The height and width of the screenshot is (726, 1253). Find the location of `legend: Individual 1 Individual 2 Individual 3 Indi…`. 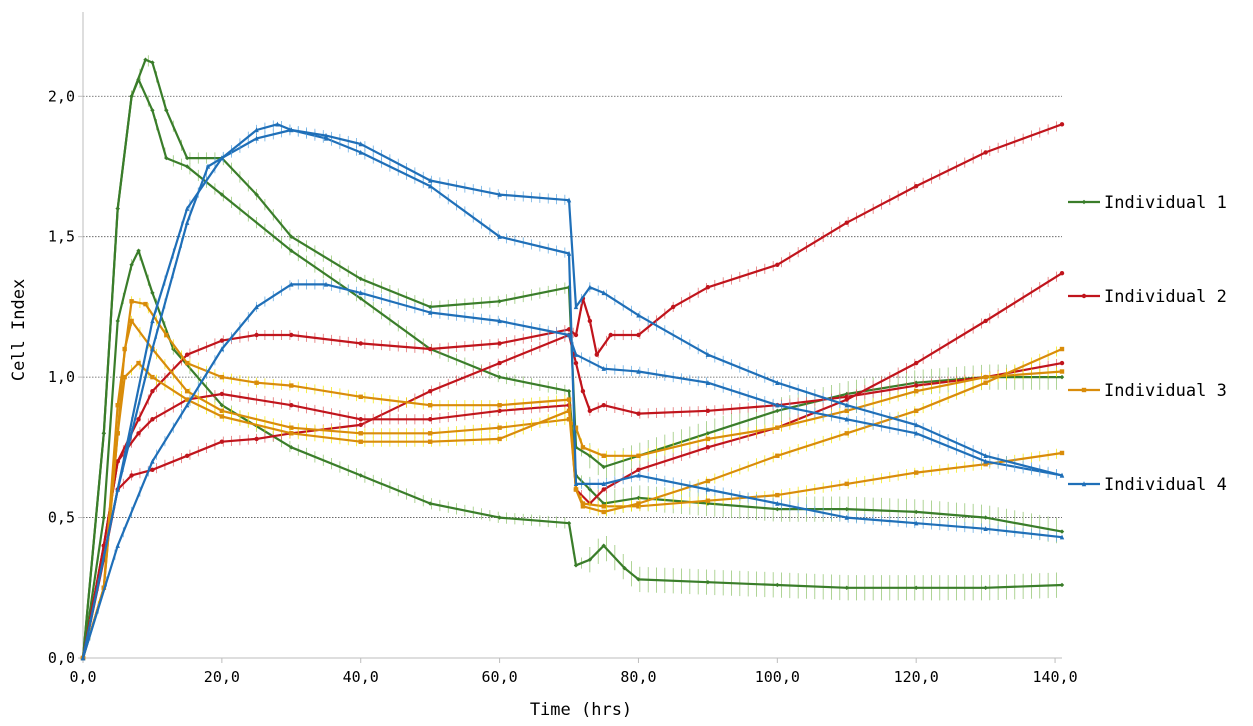

legend: Individual 1 Individual 2 Individual 3 Indi… is located at coordinates (1147, 344).